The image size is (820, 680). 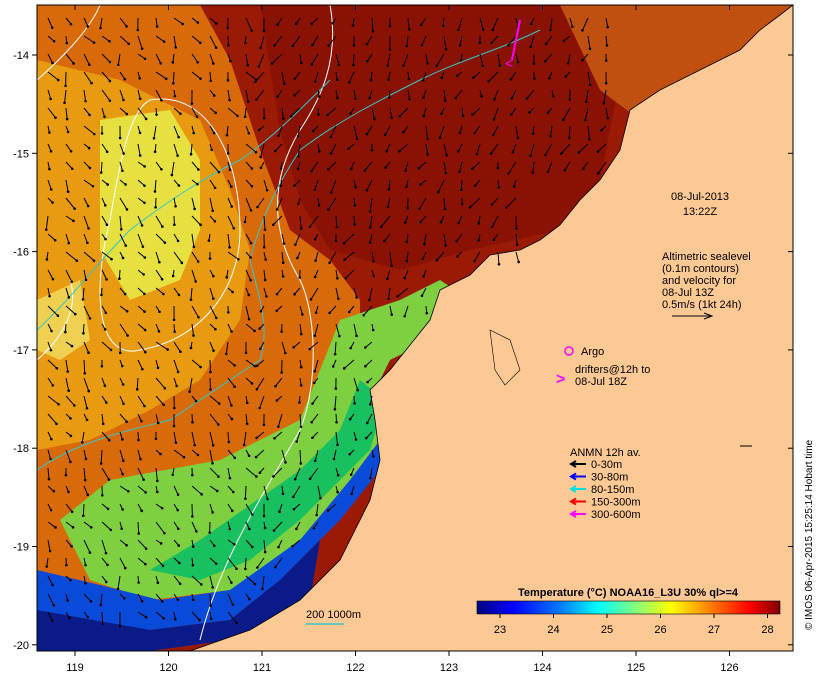 I want to click on drifter-track, so click(x=516, y=40).